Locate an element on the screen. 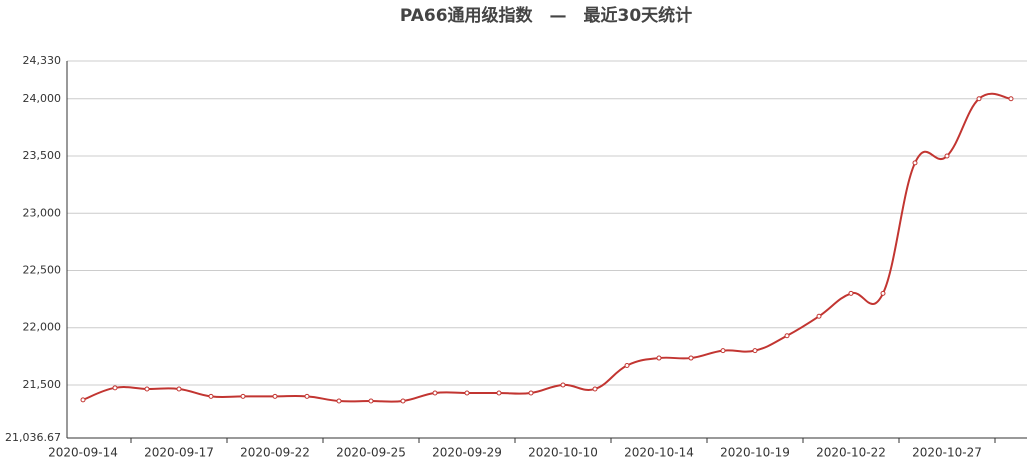 This screenshot has height=468, width=1029. x-tick-label: 2020-09-14 is located at coordinates (83, 453).